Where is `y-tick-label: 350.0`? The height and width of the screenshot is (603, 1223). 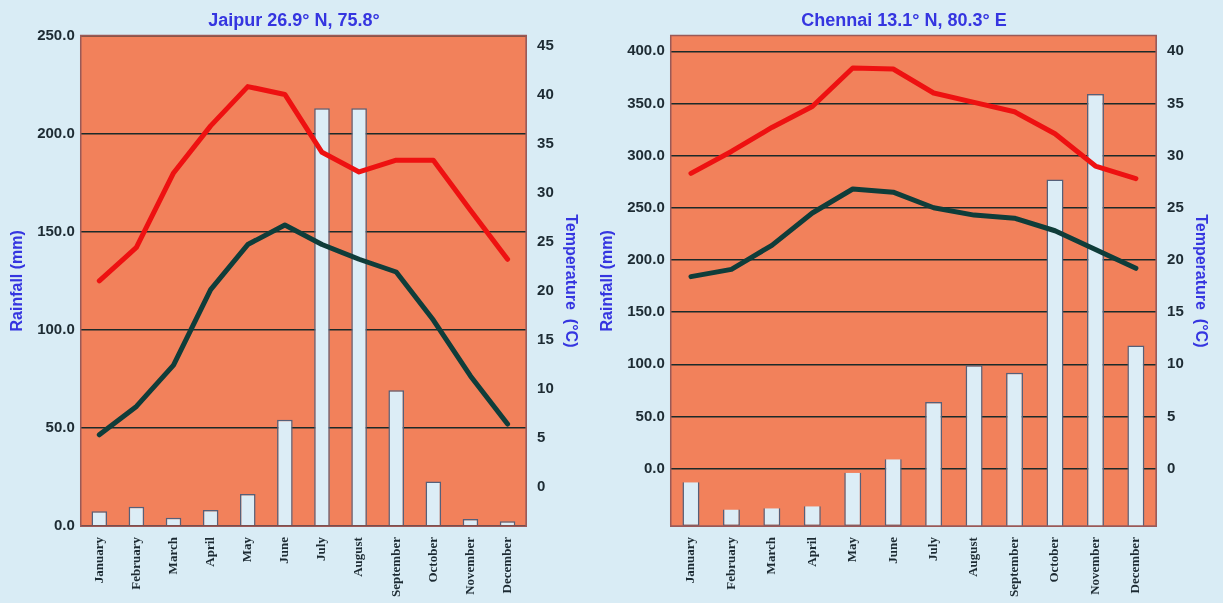
y-tick-label: 350.0 is located at coordinates (646, 102).